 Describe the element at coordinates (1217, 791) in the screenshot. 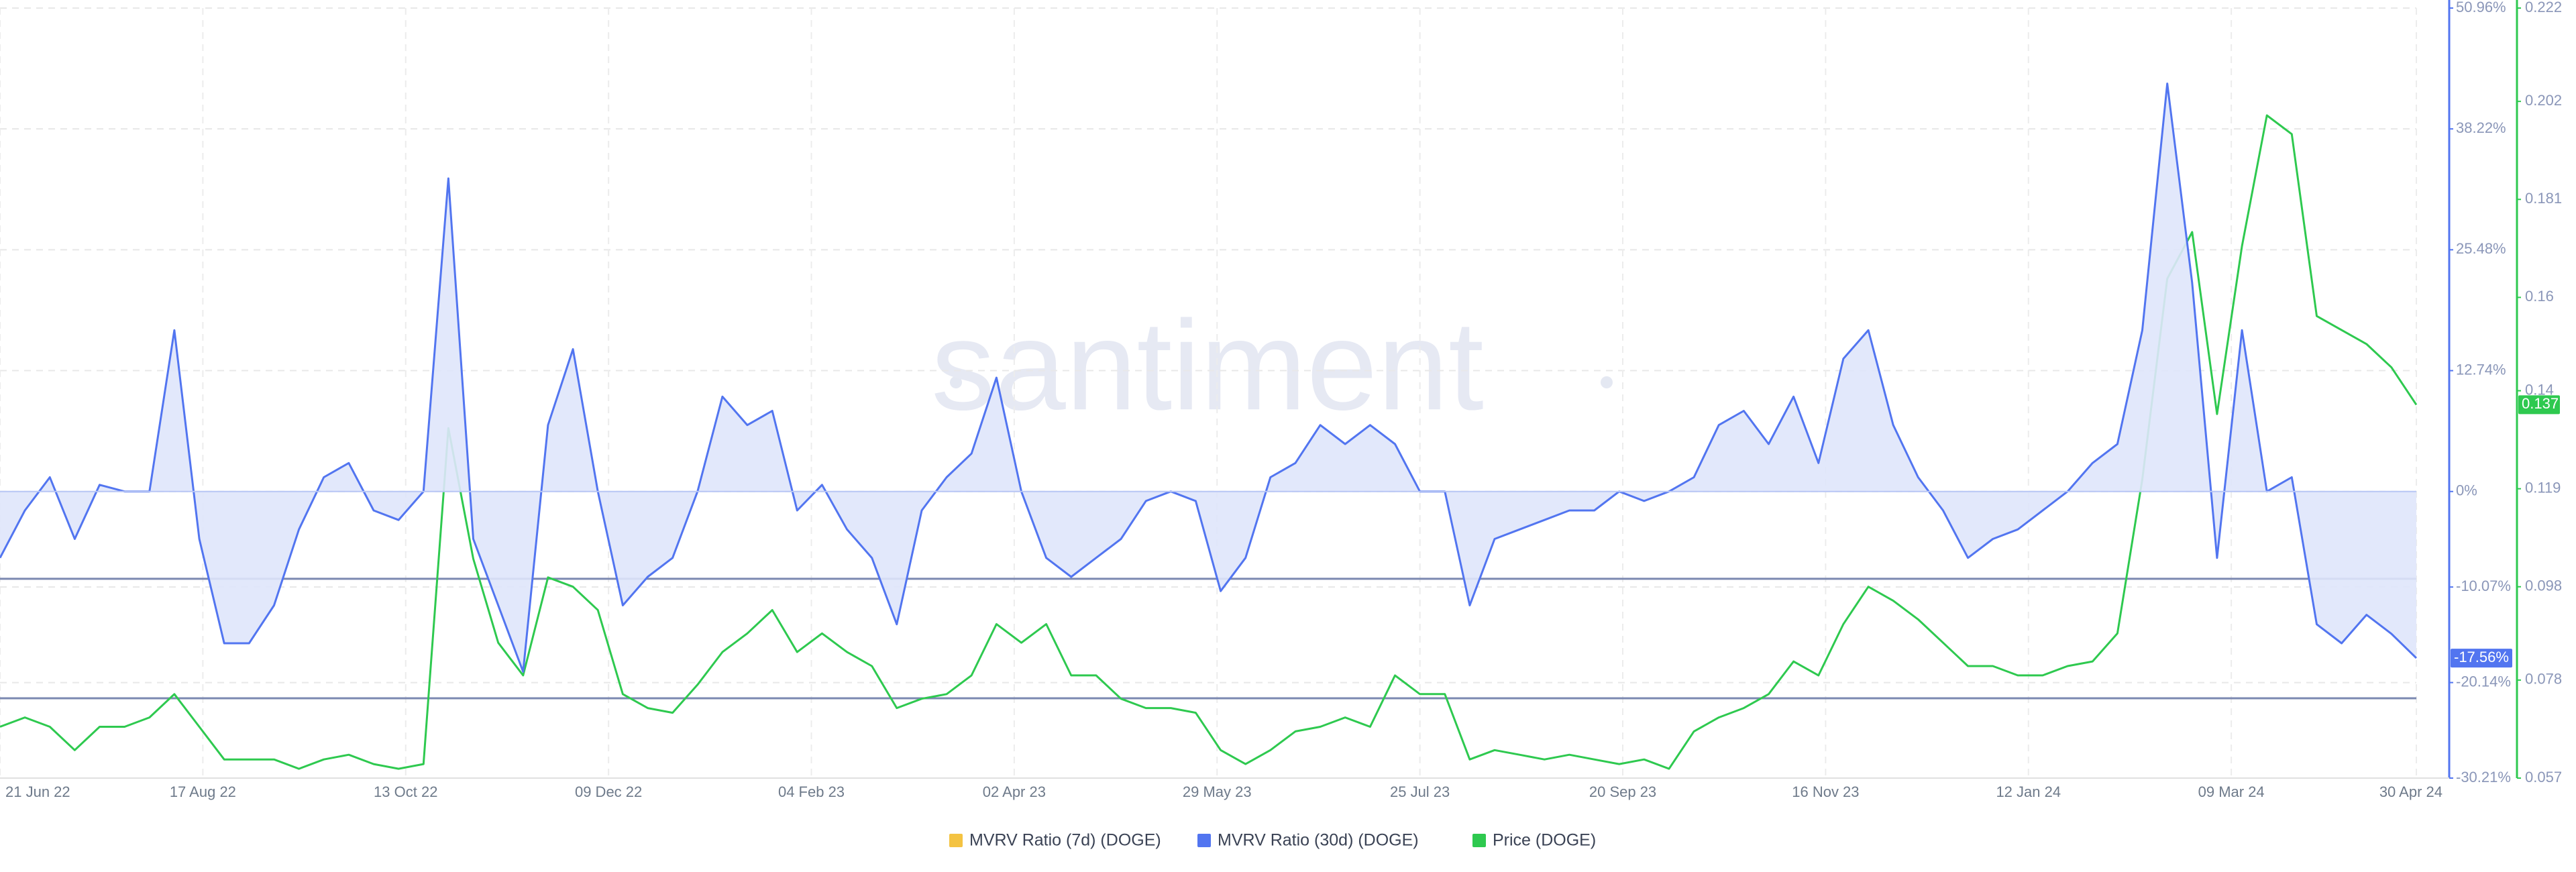

I see `x-tick-label: 29 May 23` at that location.